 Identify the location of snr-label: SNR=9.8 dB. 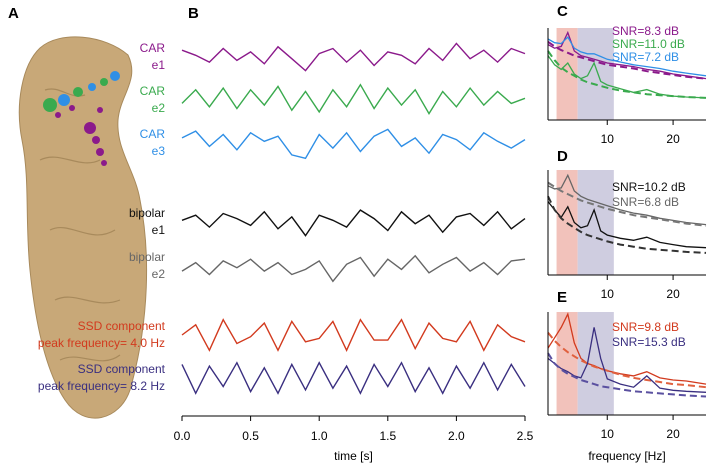
(645, 327).